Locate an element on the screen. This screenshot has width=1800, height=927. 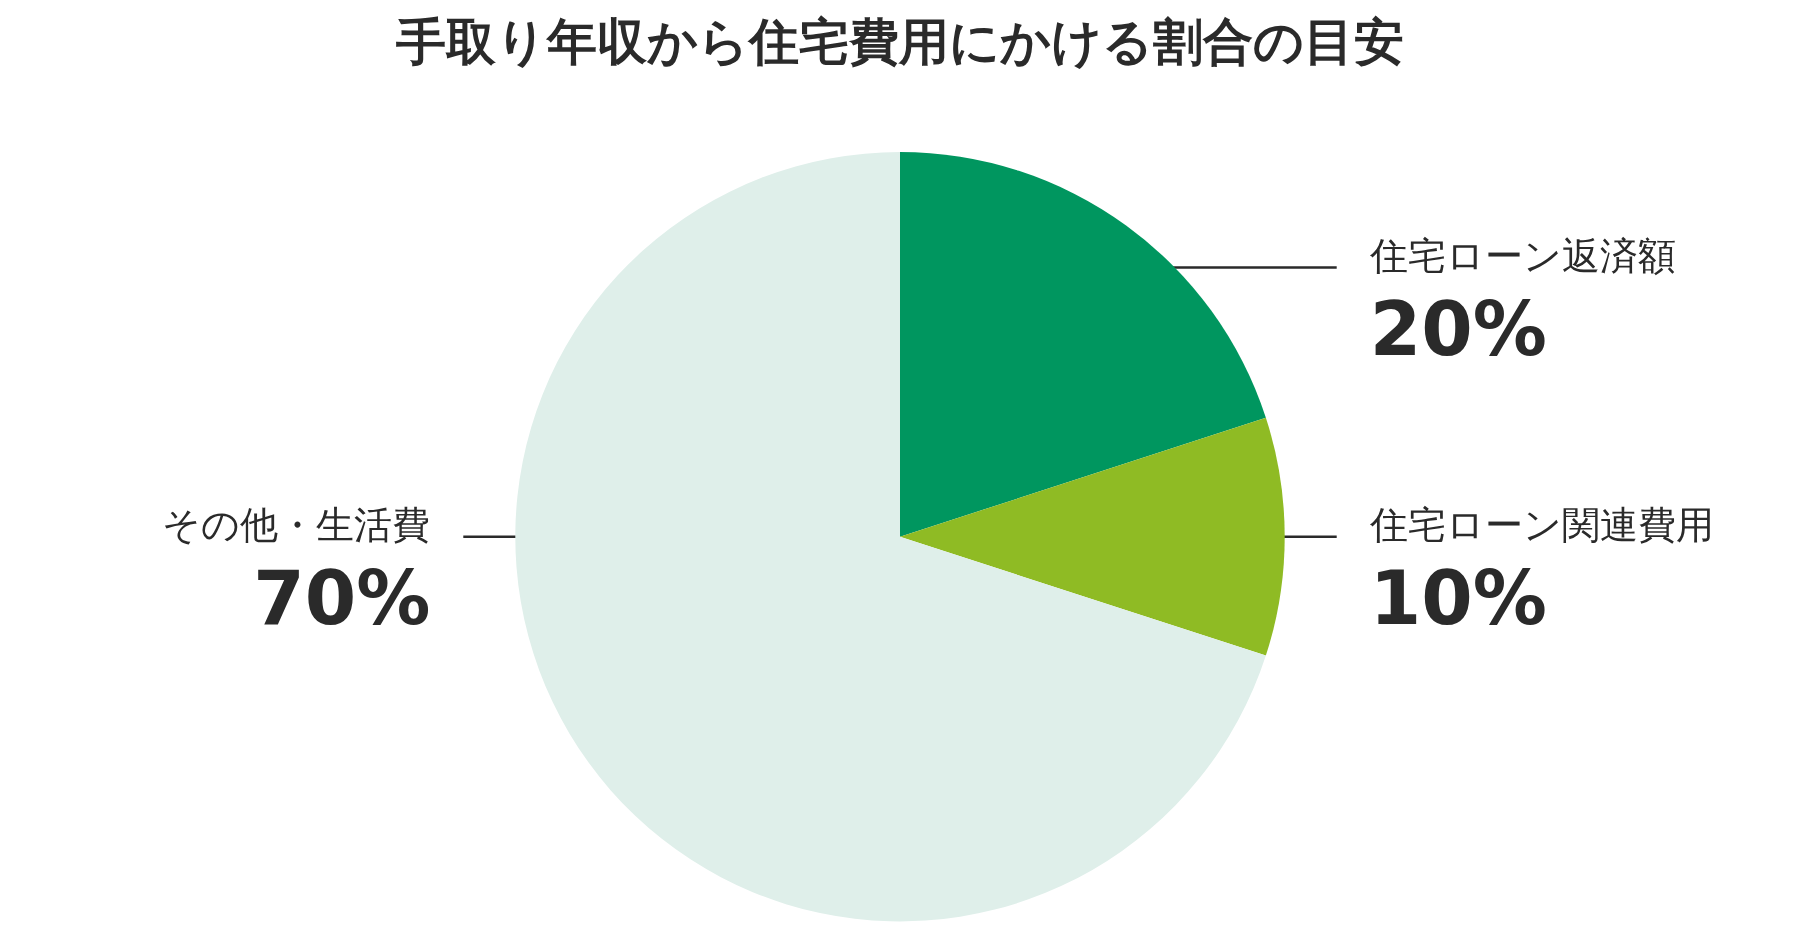
slice-label: 住宅ローン返済額 is located at coordinates (1522, 255).